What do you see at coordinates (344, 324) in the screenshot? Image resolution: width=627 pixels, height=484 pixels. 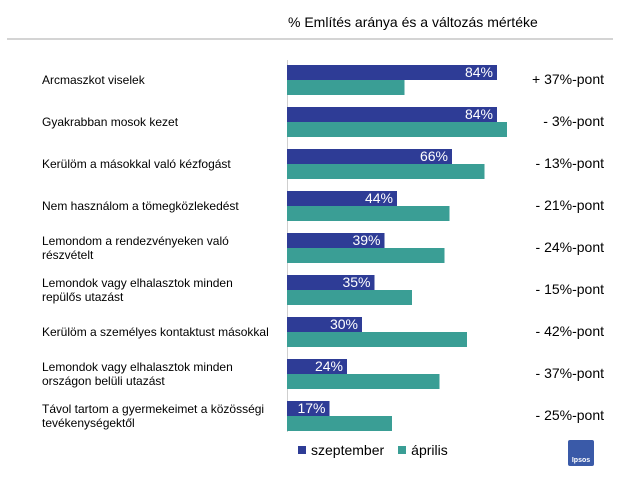 I see `bar-value-label-6: 30%` at bounding box center [344, 324].